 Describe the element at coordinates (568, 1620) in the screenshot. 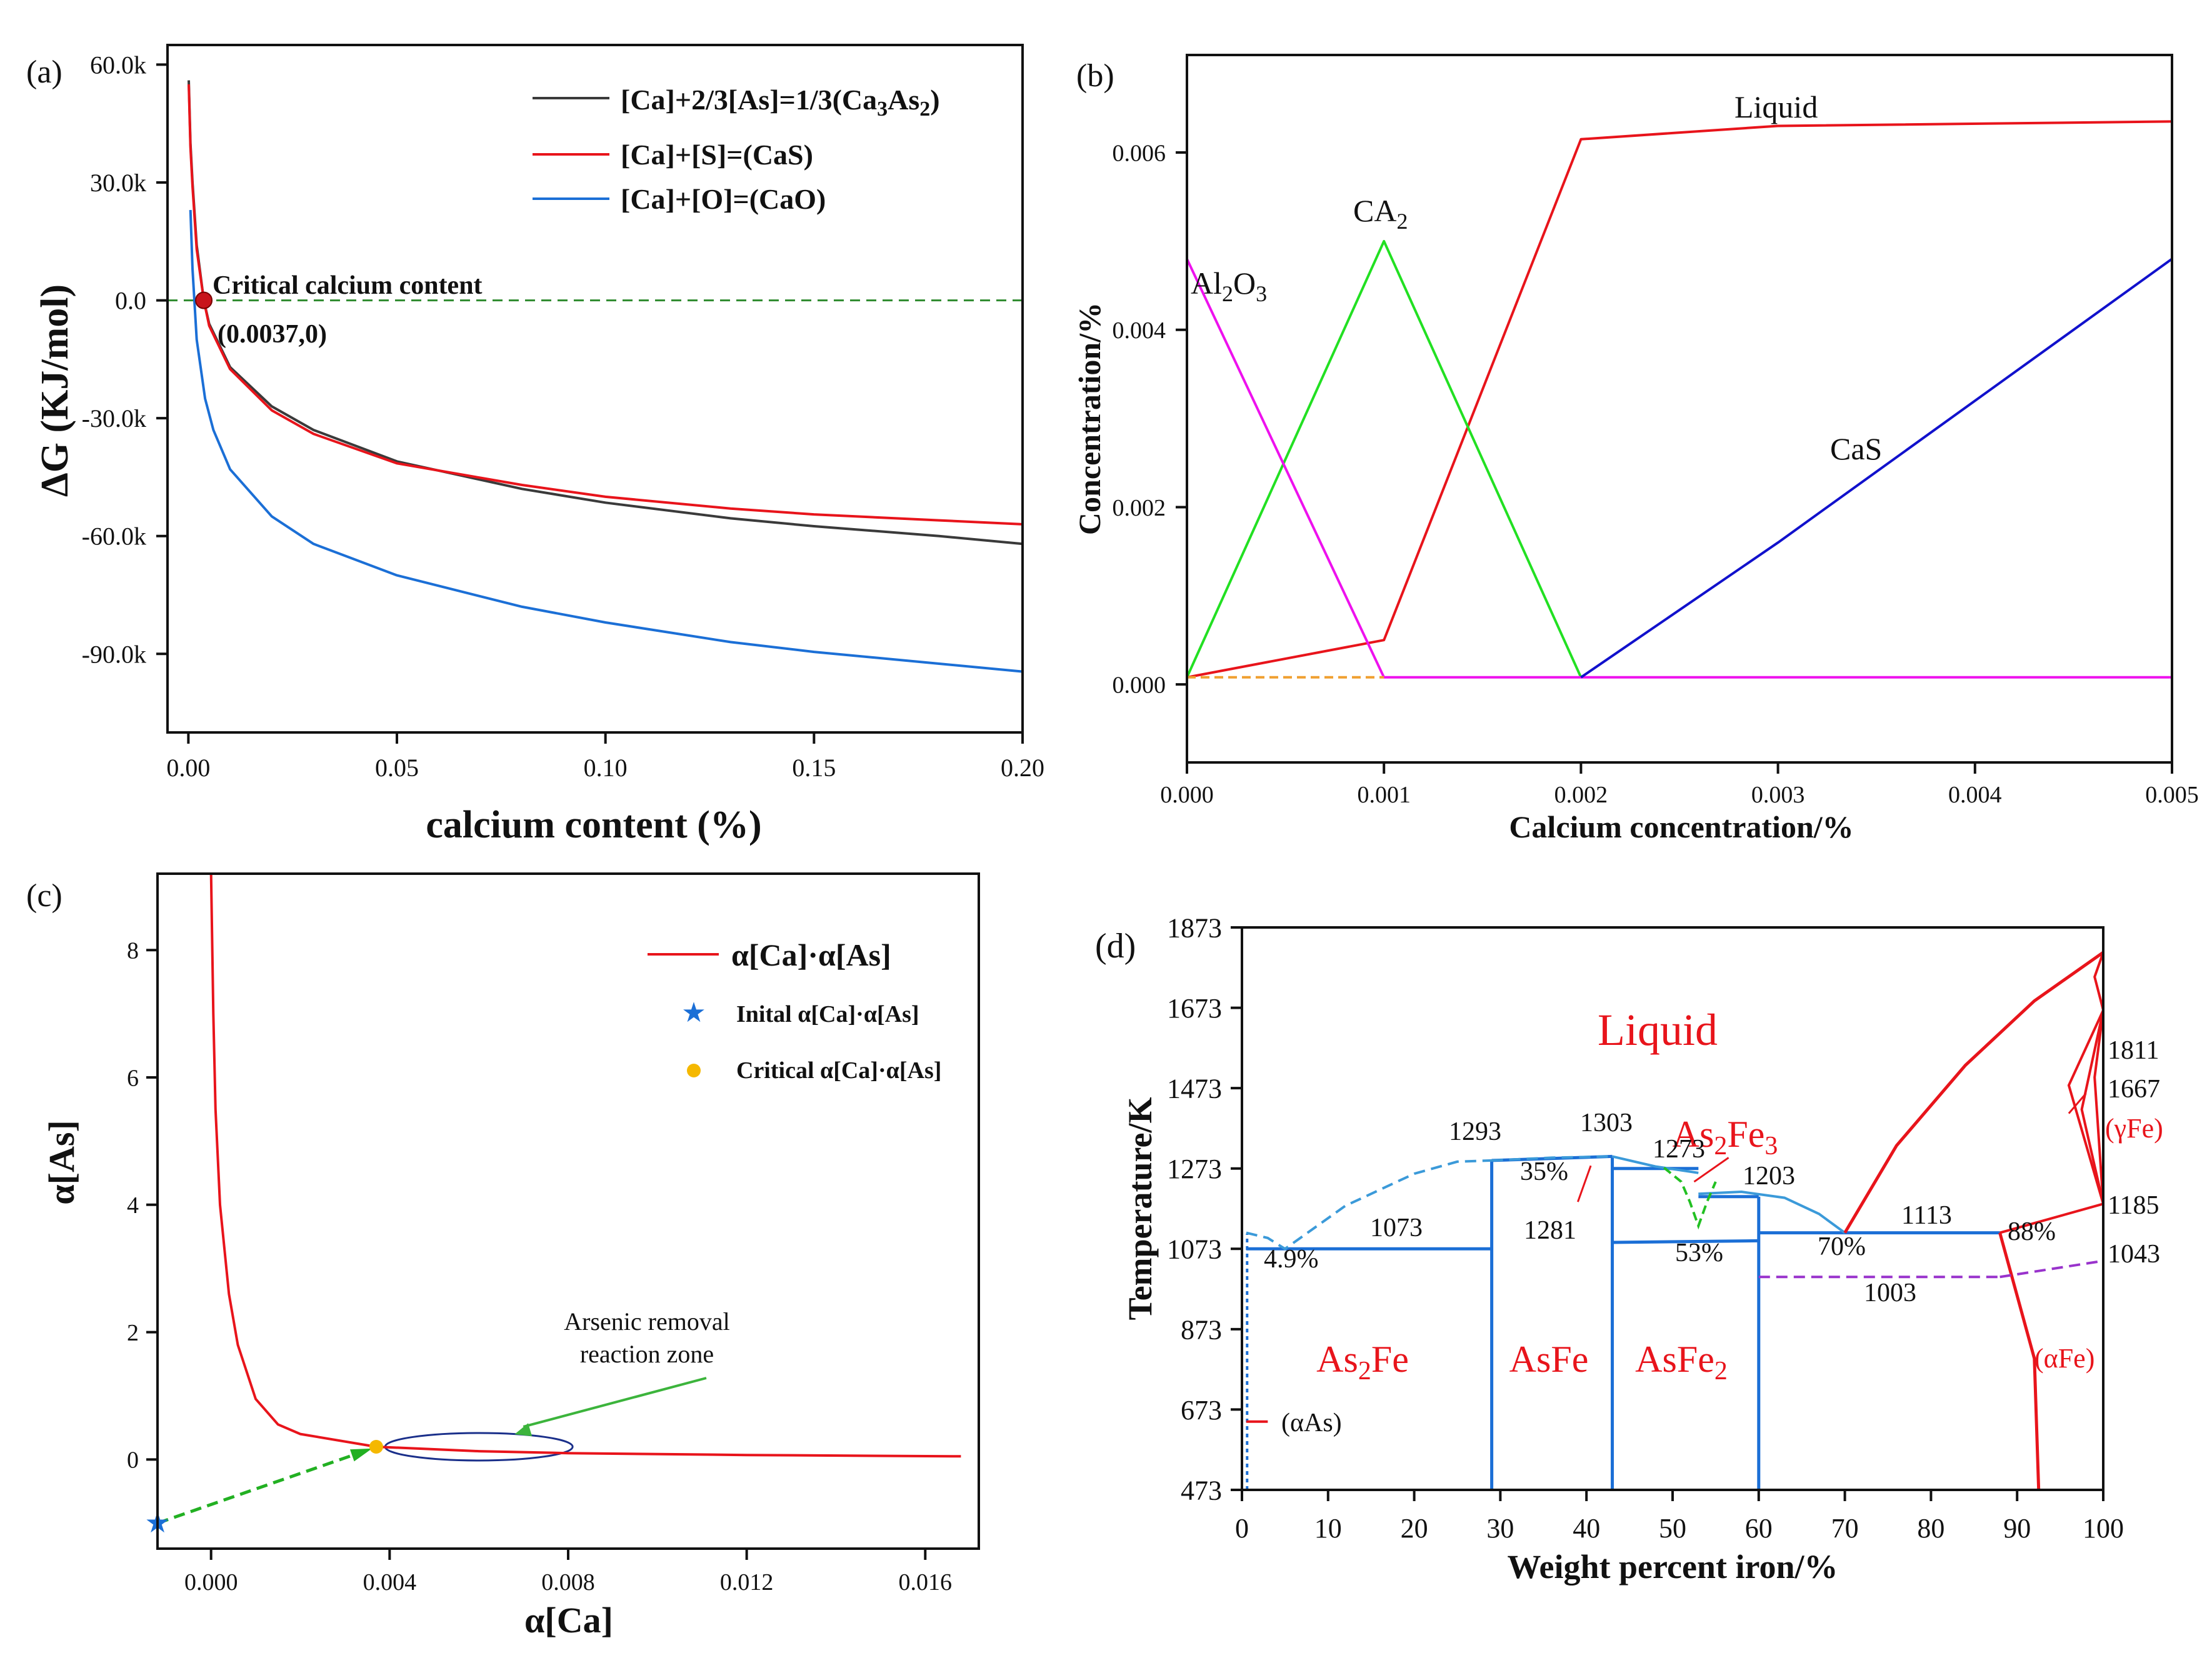

I see `panel-c-xlabel: α[Ca]` at that location.